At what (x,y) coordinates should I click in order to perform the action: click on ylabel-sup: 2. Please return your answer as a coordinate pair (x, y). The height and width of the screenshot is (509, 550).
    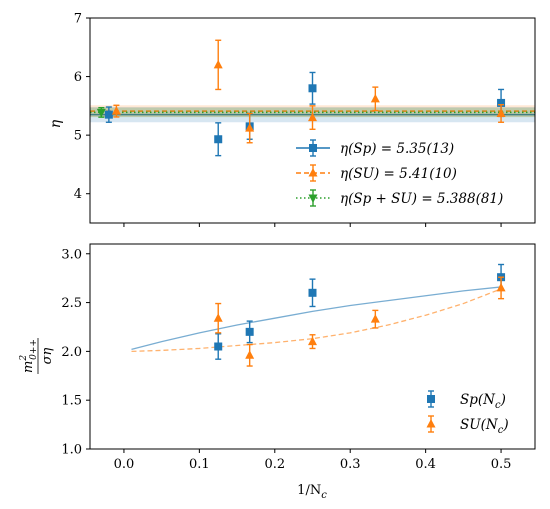
    Looking at the image, I should click on (24, 358).